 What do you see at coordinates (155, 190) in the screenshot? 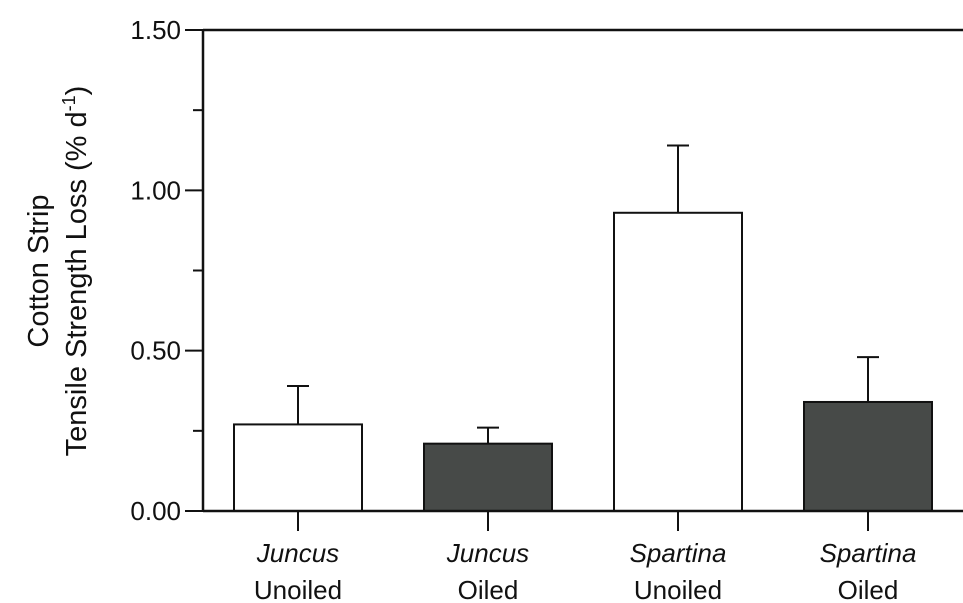
I see `y-tick-label: 1.00` at bounding box center [155, 190].